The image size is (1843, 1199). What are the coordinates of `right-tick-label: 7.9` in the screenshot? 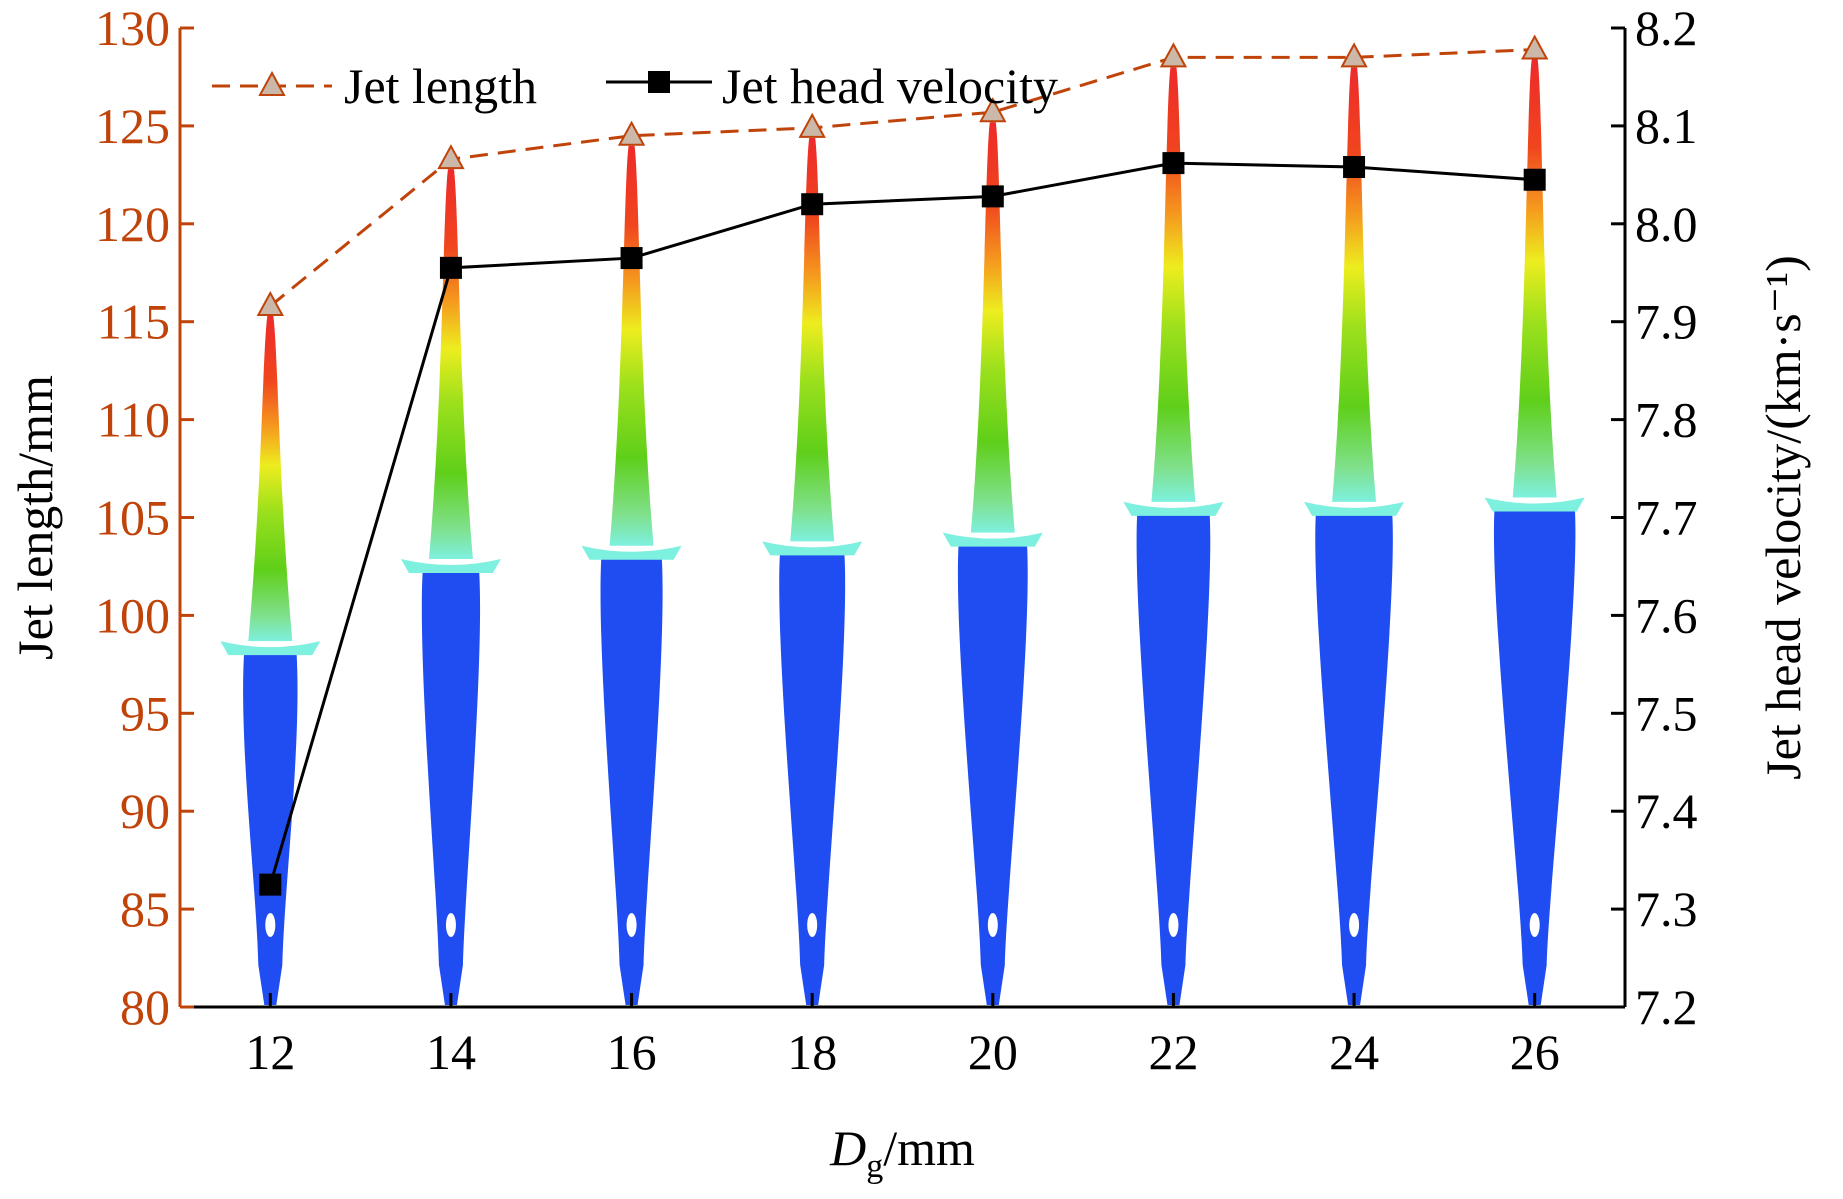 It's located at (1666, 322).